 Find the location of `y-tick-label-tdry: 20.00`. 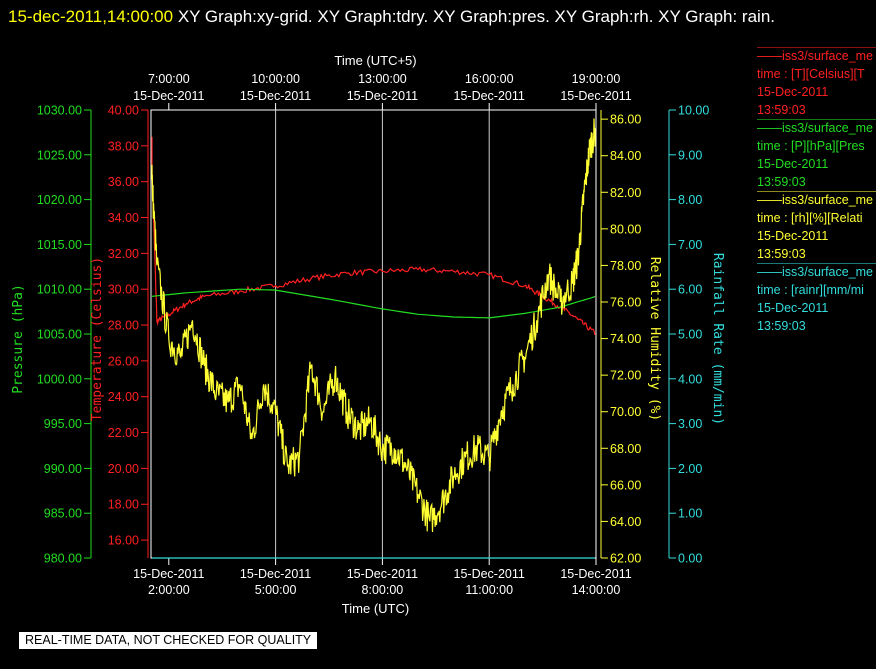

y-tick-label-tdry: 20.00 is located at coordinates (123, 469).